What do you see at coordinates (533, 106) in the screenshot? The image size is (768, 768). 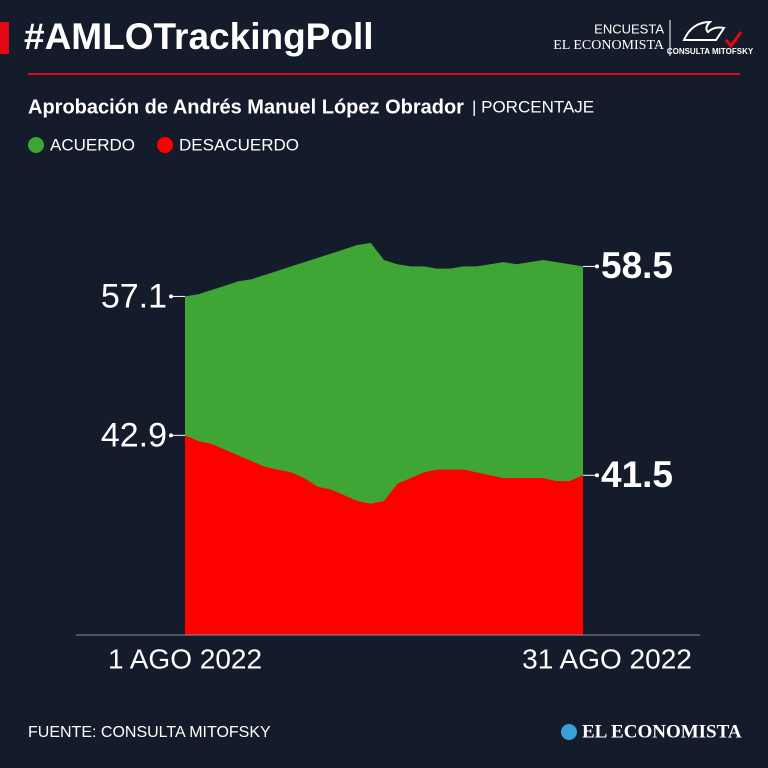 I see `unit-label: | PORCENTAJE` at bounding box center [533, 106].